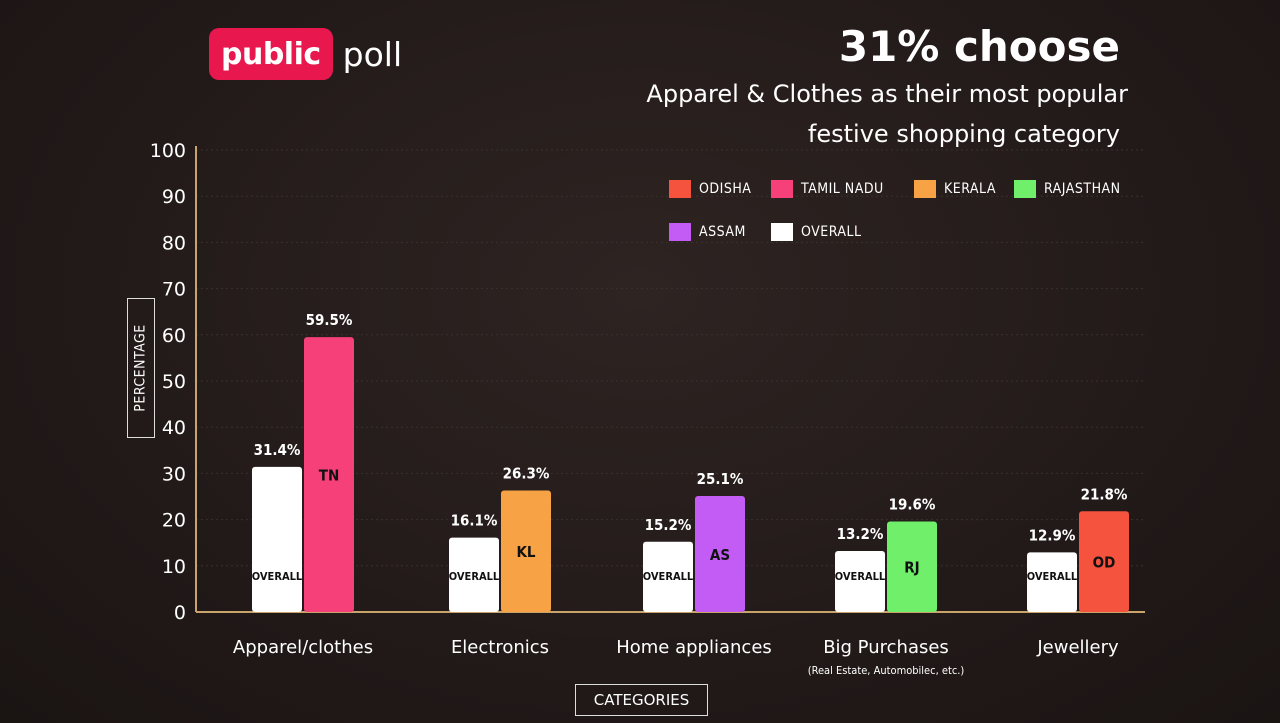  Describe the element at coordinates (668, 525) in the screenshot. I see `data-label-overall: 15.2%` at that location.